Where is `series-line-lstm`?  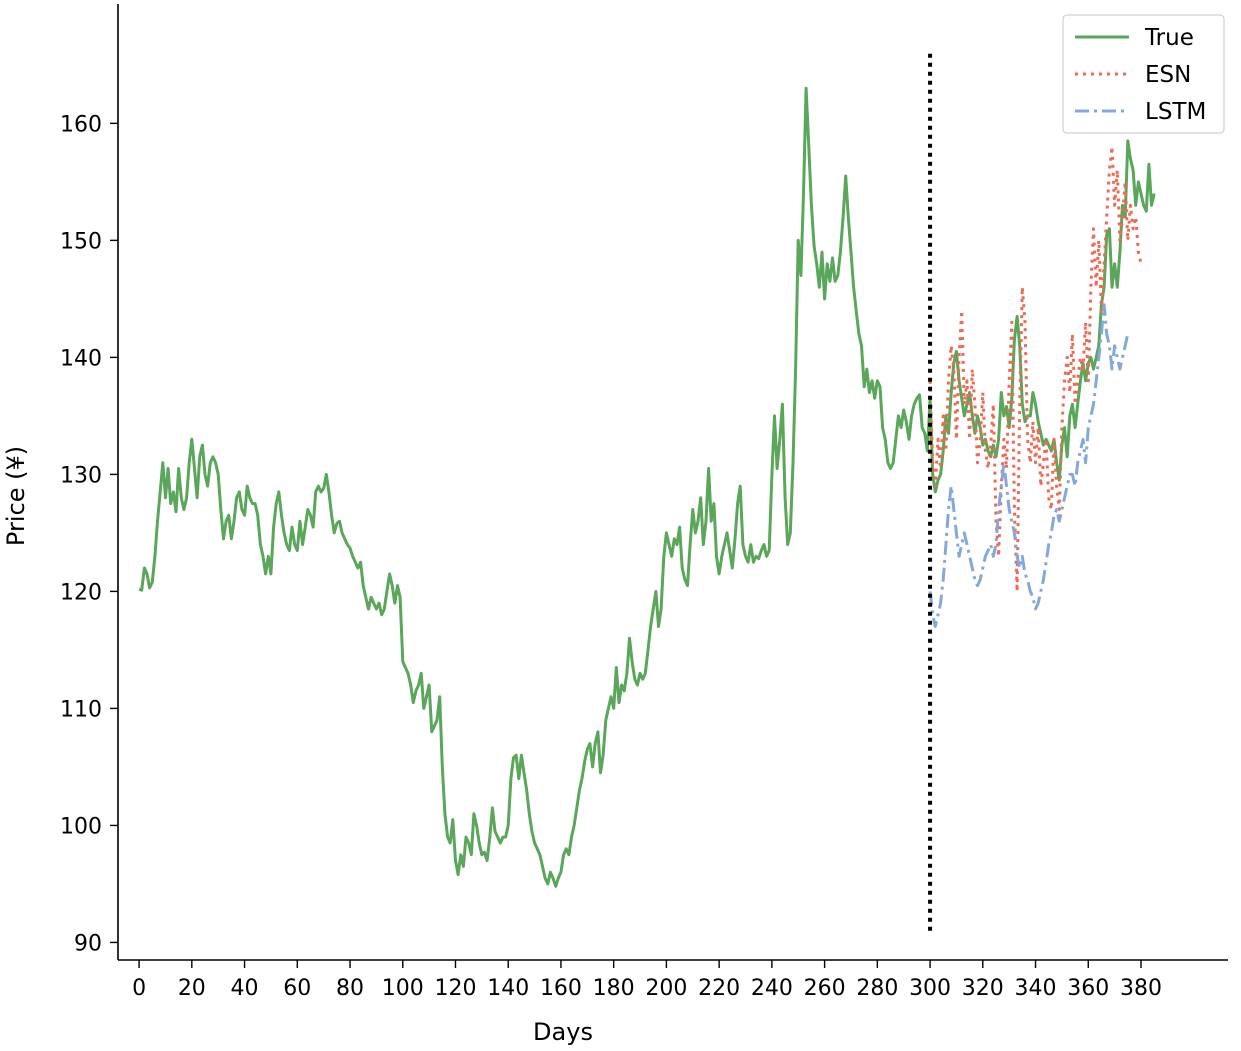 series-line-lstm is located at coordinates (1029, 465).